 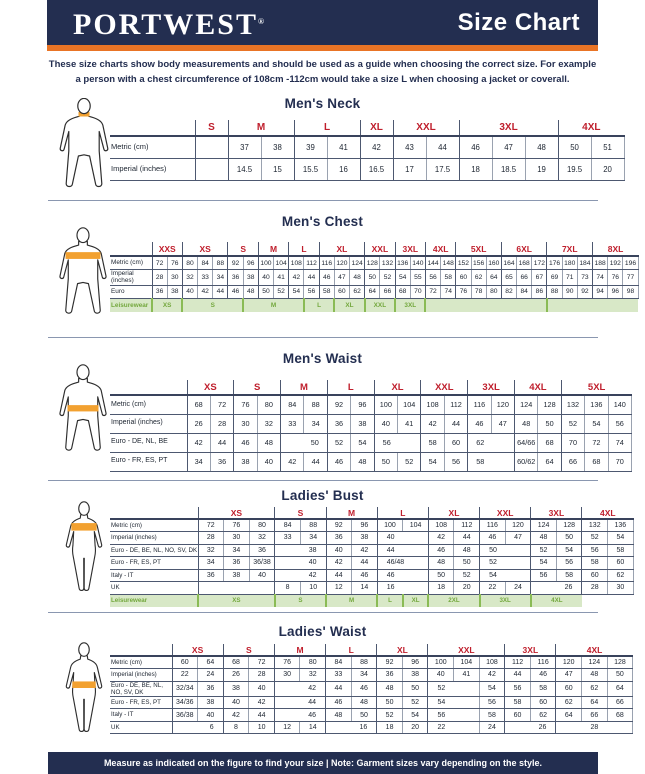 I want to click on size-cell: 82, so click(x=508, y=292).